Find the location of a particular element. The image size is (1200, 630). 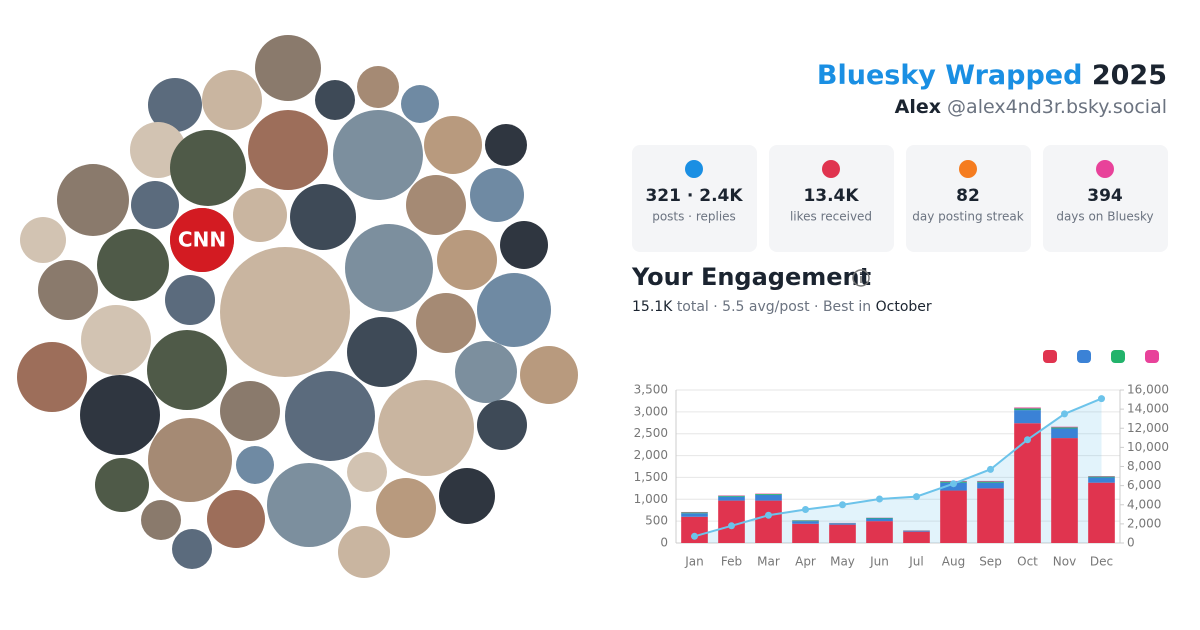

brand: Bluesky Wrapped is located at coordinates (950, 75).